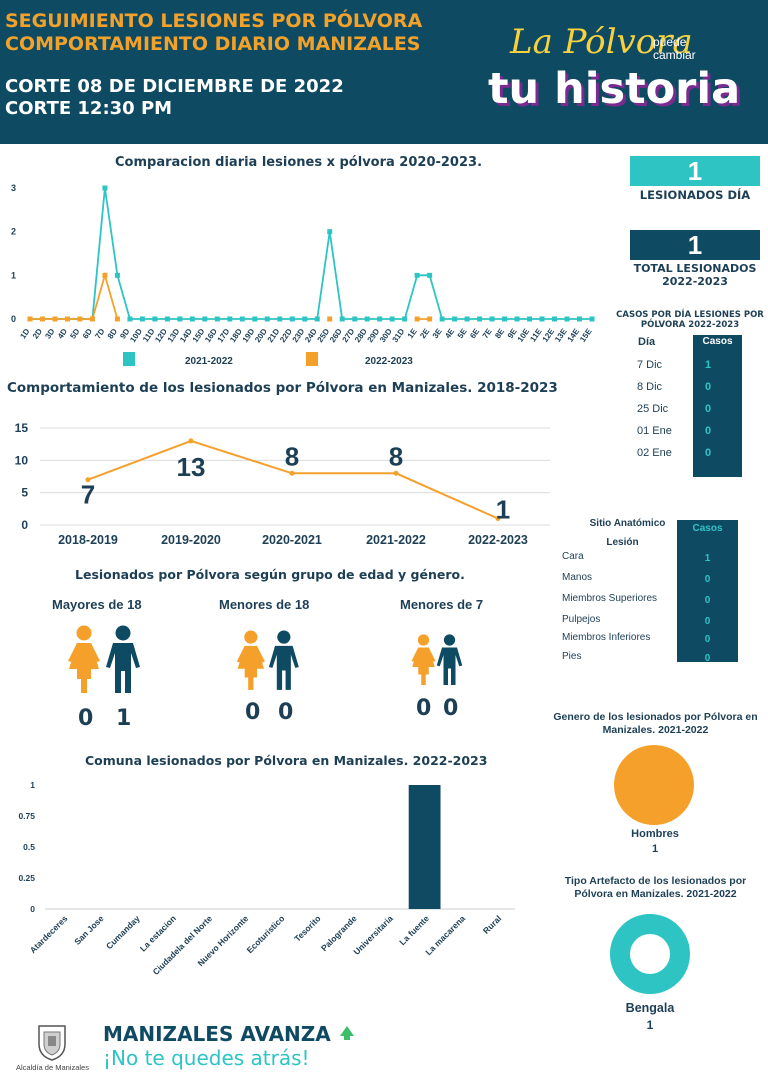 This screenshot has width=768, height=1085. I want to click on gender-pie-chart, so click(654, 785).